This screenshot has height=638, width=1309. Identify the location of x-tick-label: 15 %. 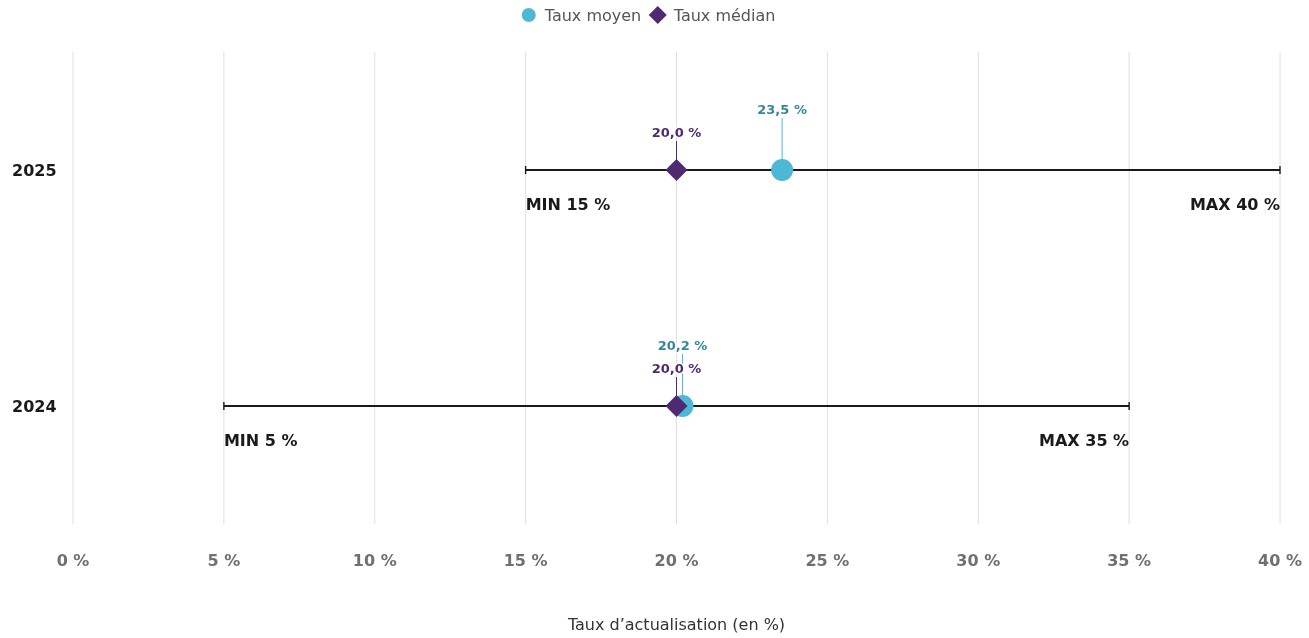
(525, 560).